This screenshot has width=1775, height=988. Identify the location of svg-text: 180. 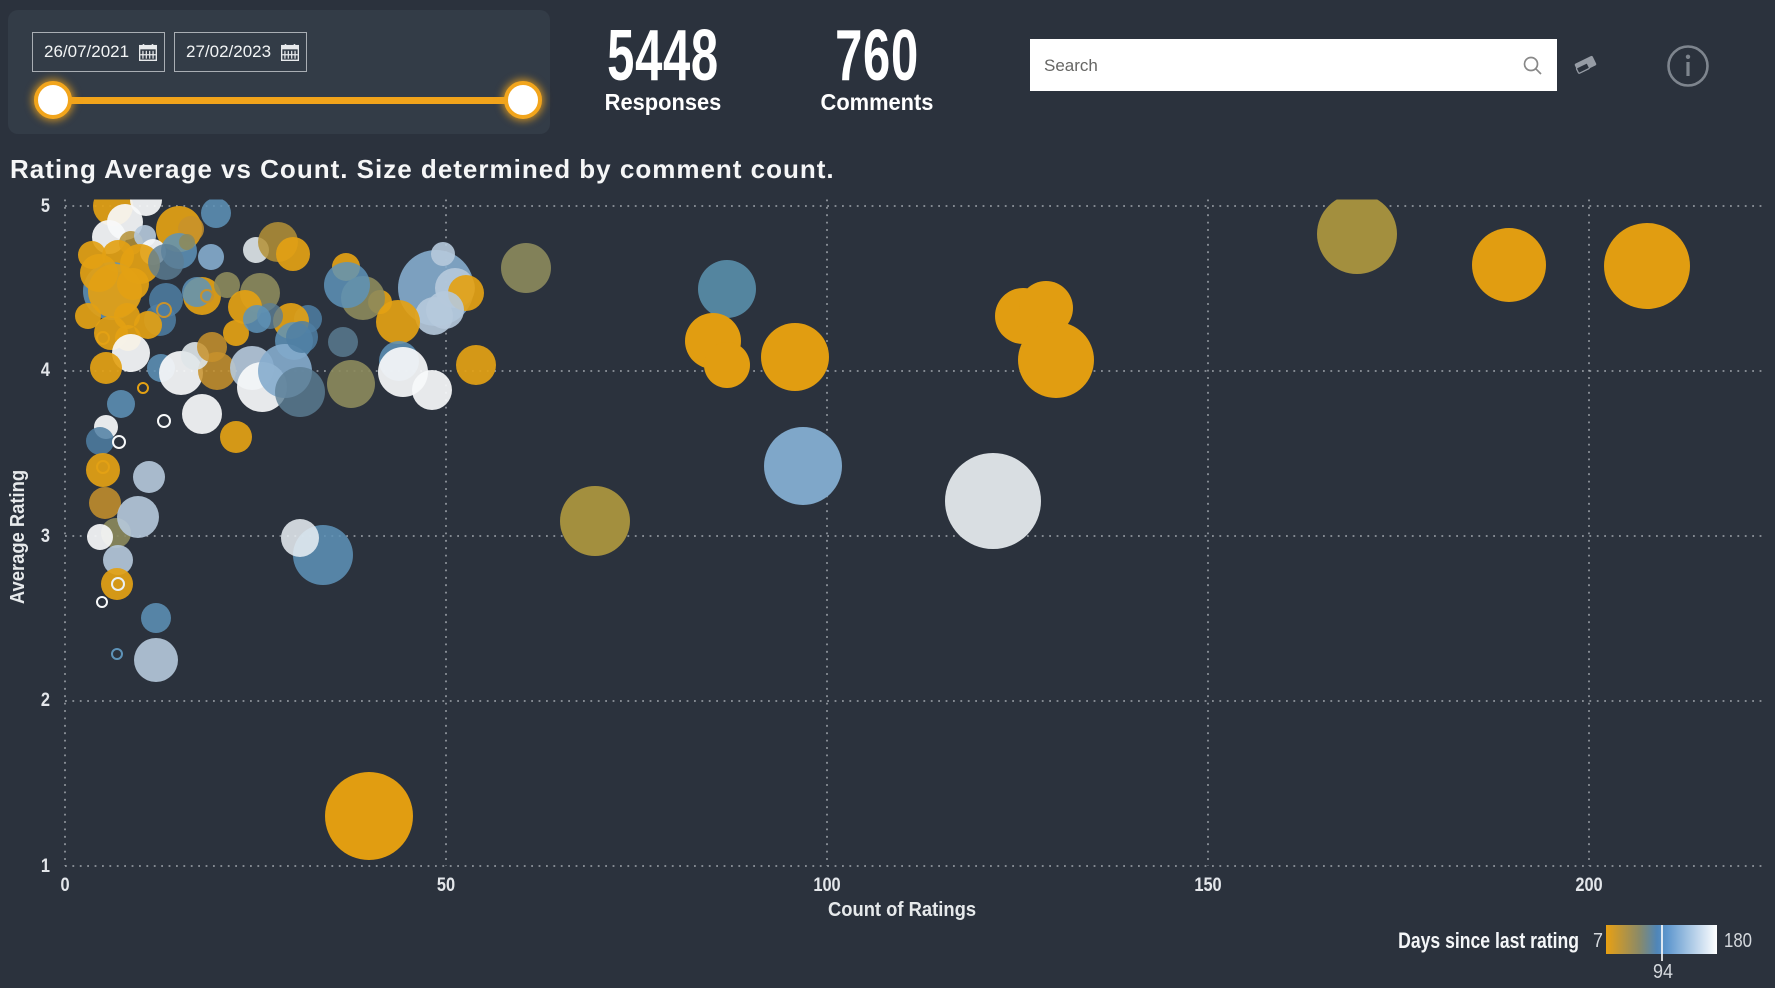
(1738, 940).